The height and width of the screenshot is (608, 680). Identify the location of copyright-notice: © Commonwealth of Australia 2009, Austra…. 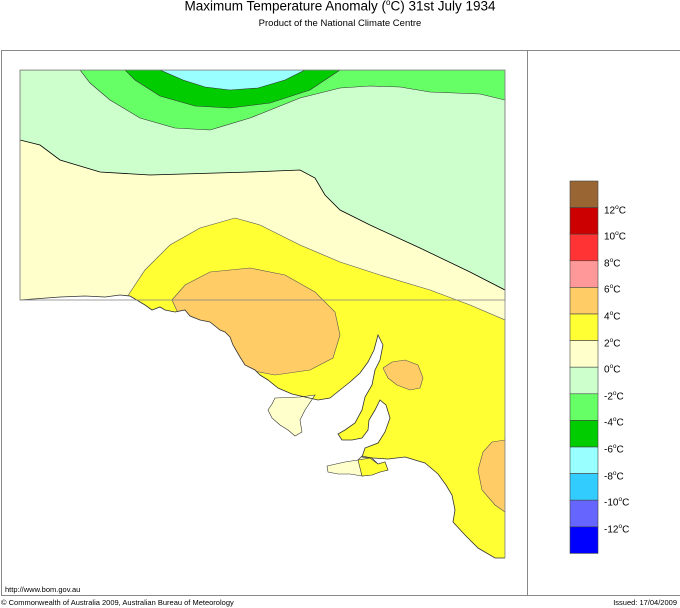
(117, 602).